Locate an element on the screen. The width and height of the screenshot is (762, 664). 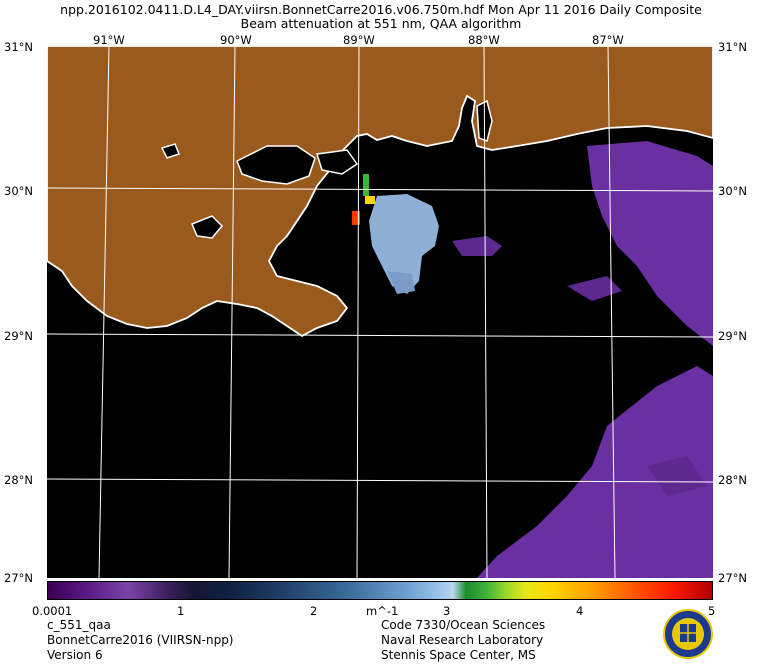
lon-label-87w: 87°W is located at coordinates (608, 40).